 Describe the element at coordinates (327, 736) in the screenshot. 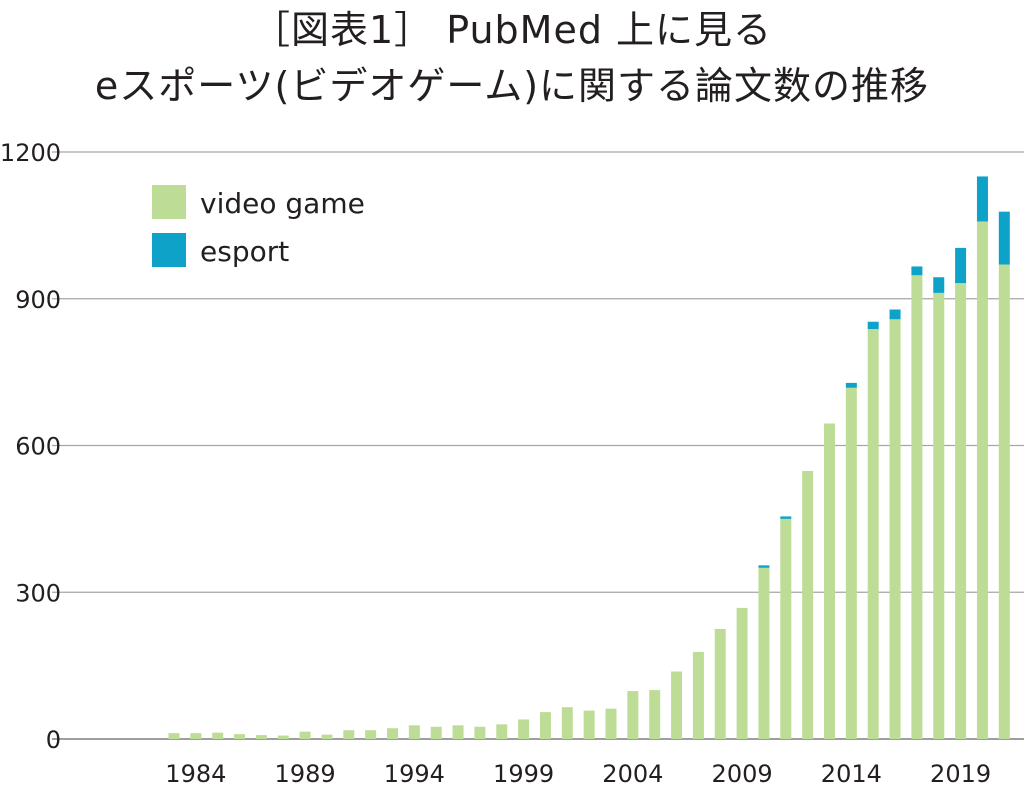

I see `bar-video-game-1990` at that location.